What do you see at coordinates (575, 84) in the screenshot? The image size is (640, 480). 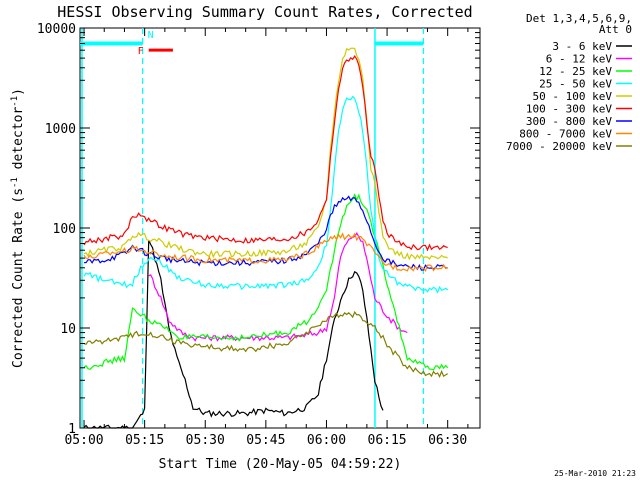 I see `legend-entry: 25 - 50 keV` at bounding box center [575, 84].